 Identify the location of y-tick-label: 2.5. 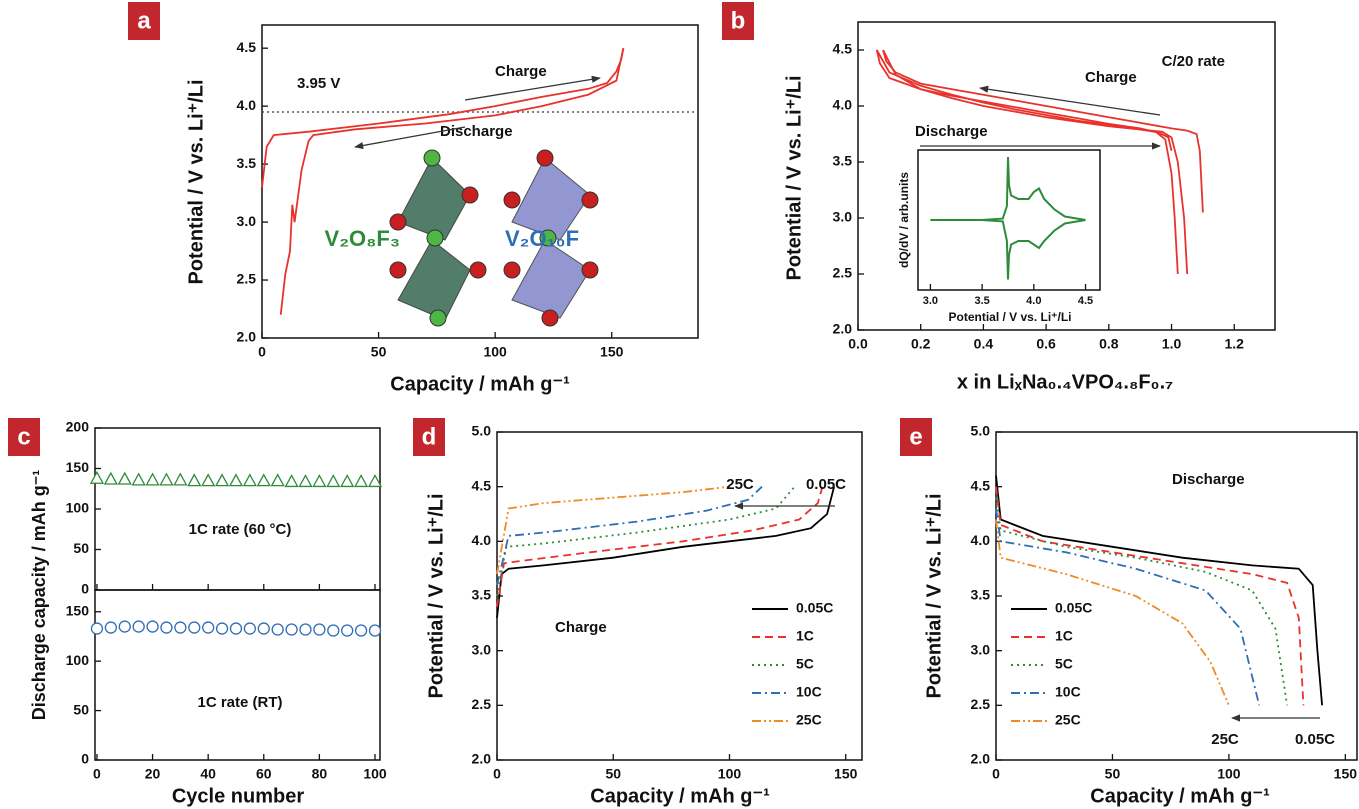
(247, 279).